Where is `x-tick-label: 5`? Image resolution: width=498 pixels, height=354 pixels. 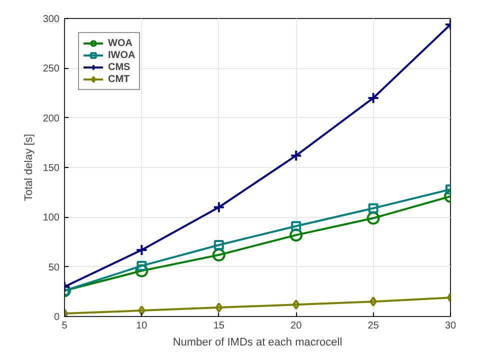 x-tick-label: 5 is located at coordinates (65, 326).